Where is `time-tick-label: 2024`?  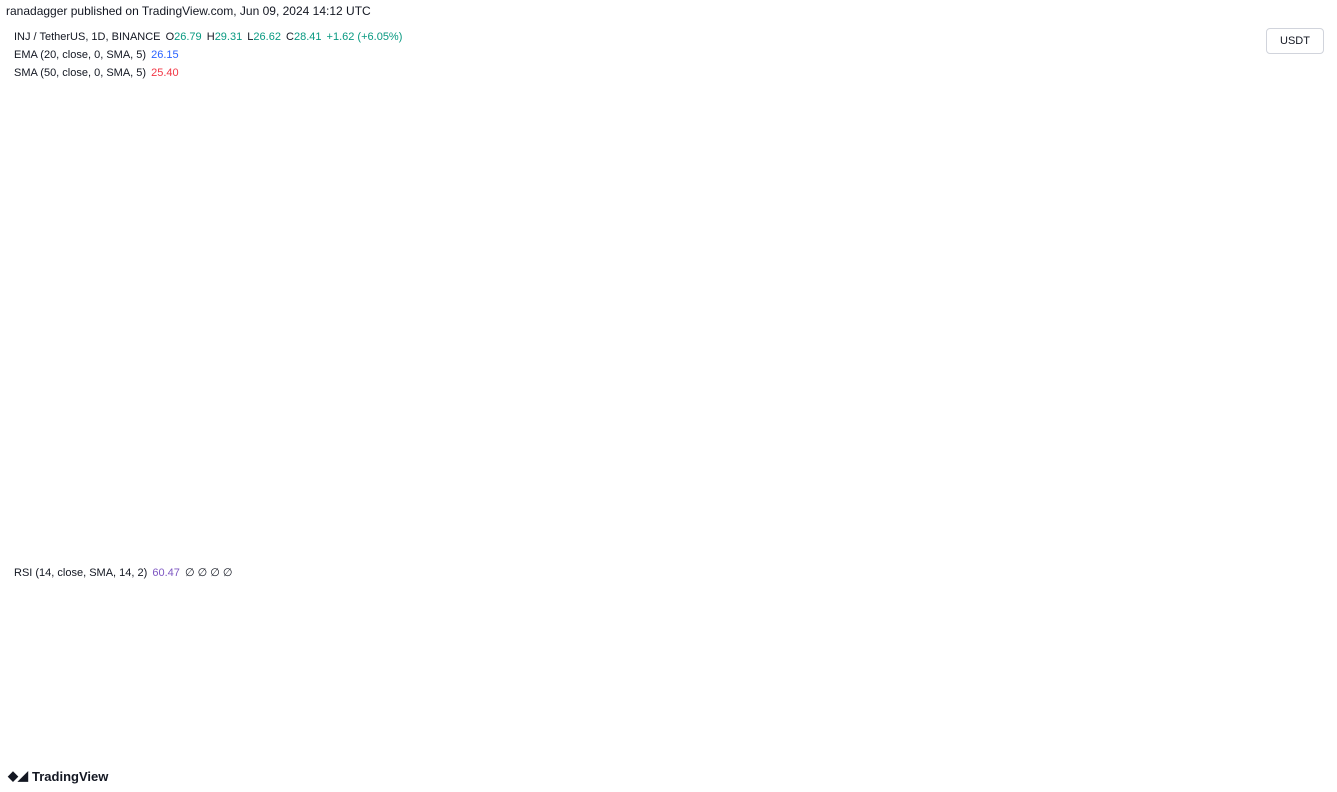 time-tick-label: 2024 is located at coordinates (342, 748).